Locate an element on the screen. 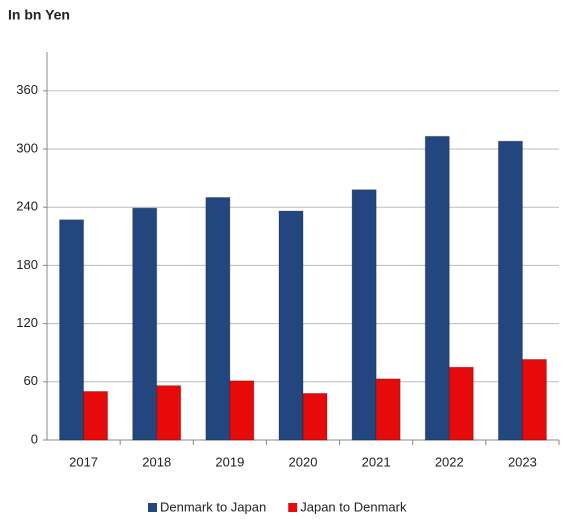  legend-label: Japan to Denmark is located at coordinates (353, 506).